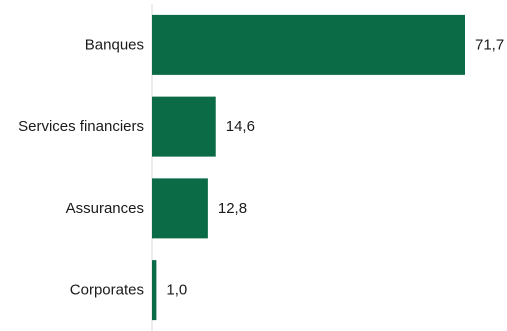 The width and height of the screenshot is (507, 331). I want to click on value-label-banques: 71,7, so click(489, 44).